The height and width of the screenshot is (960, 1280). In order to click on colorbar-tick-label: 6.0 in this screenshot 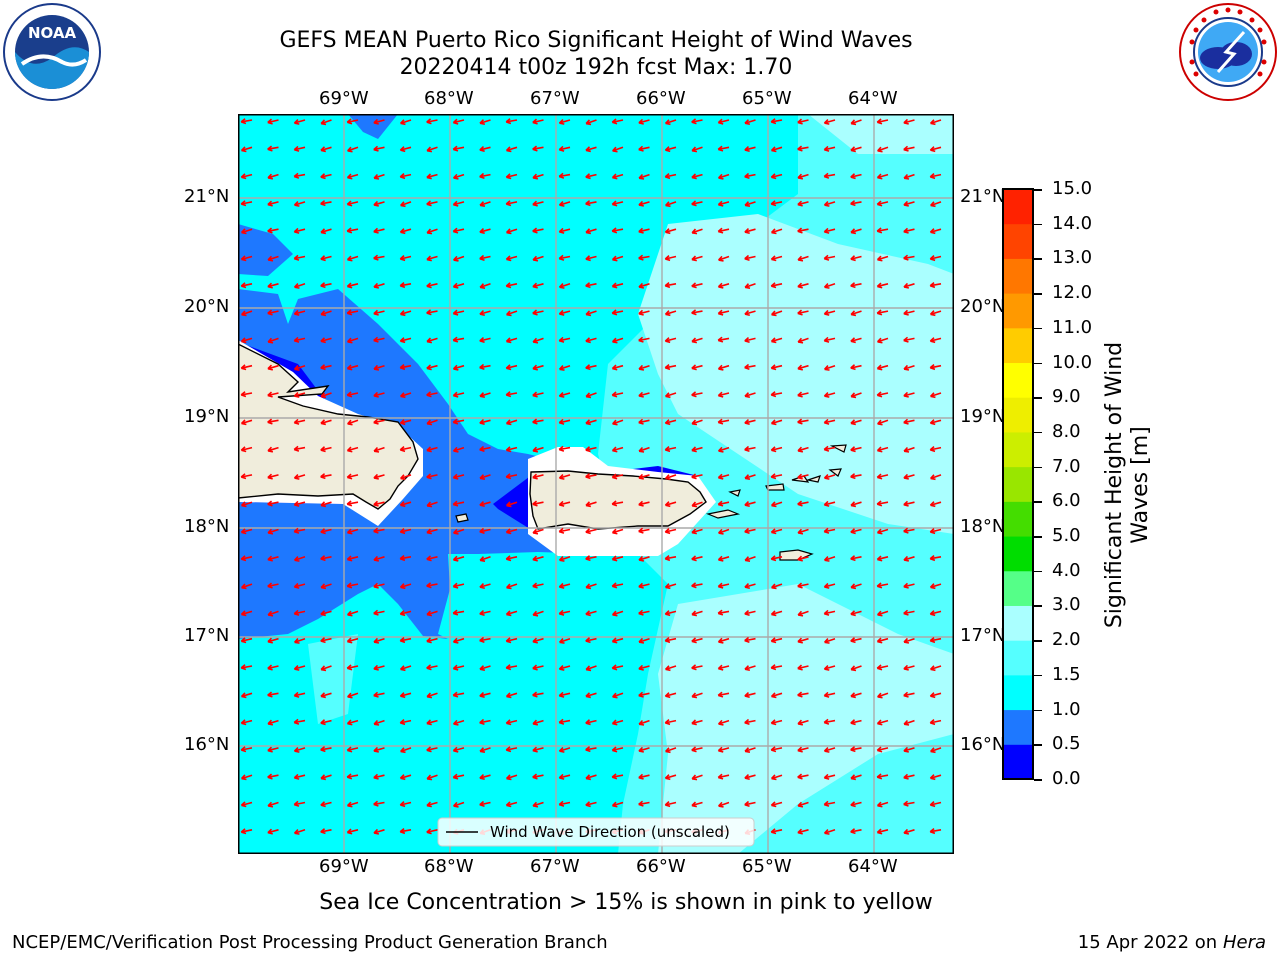, I will do `click(1066, 501)`.